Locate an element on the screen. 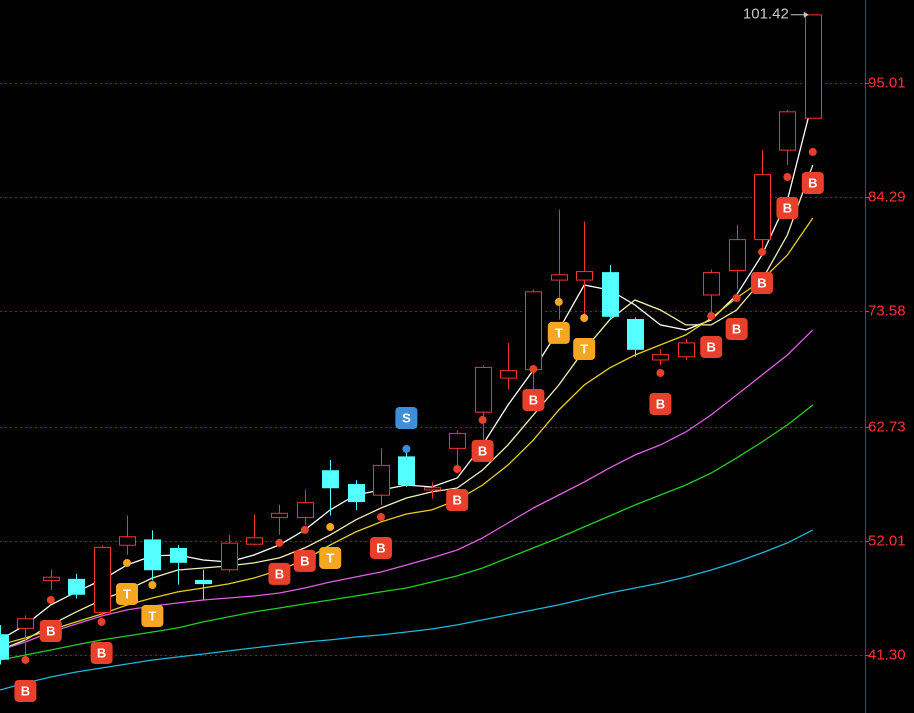  max-label: 101.42 is located at coordinates (766, 14).